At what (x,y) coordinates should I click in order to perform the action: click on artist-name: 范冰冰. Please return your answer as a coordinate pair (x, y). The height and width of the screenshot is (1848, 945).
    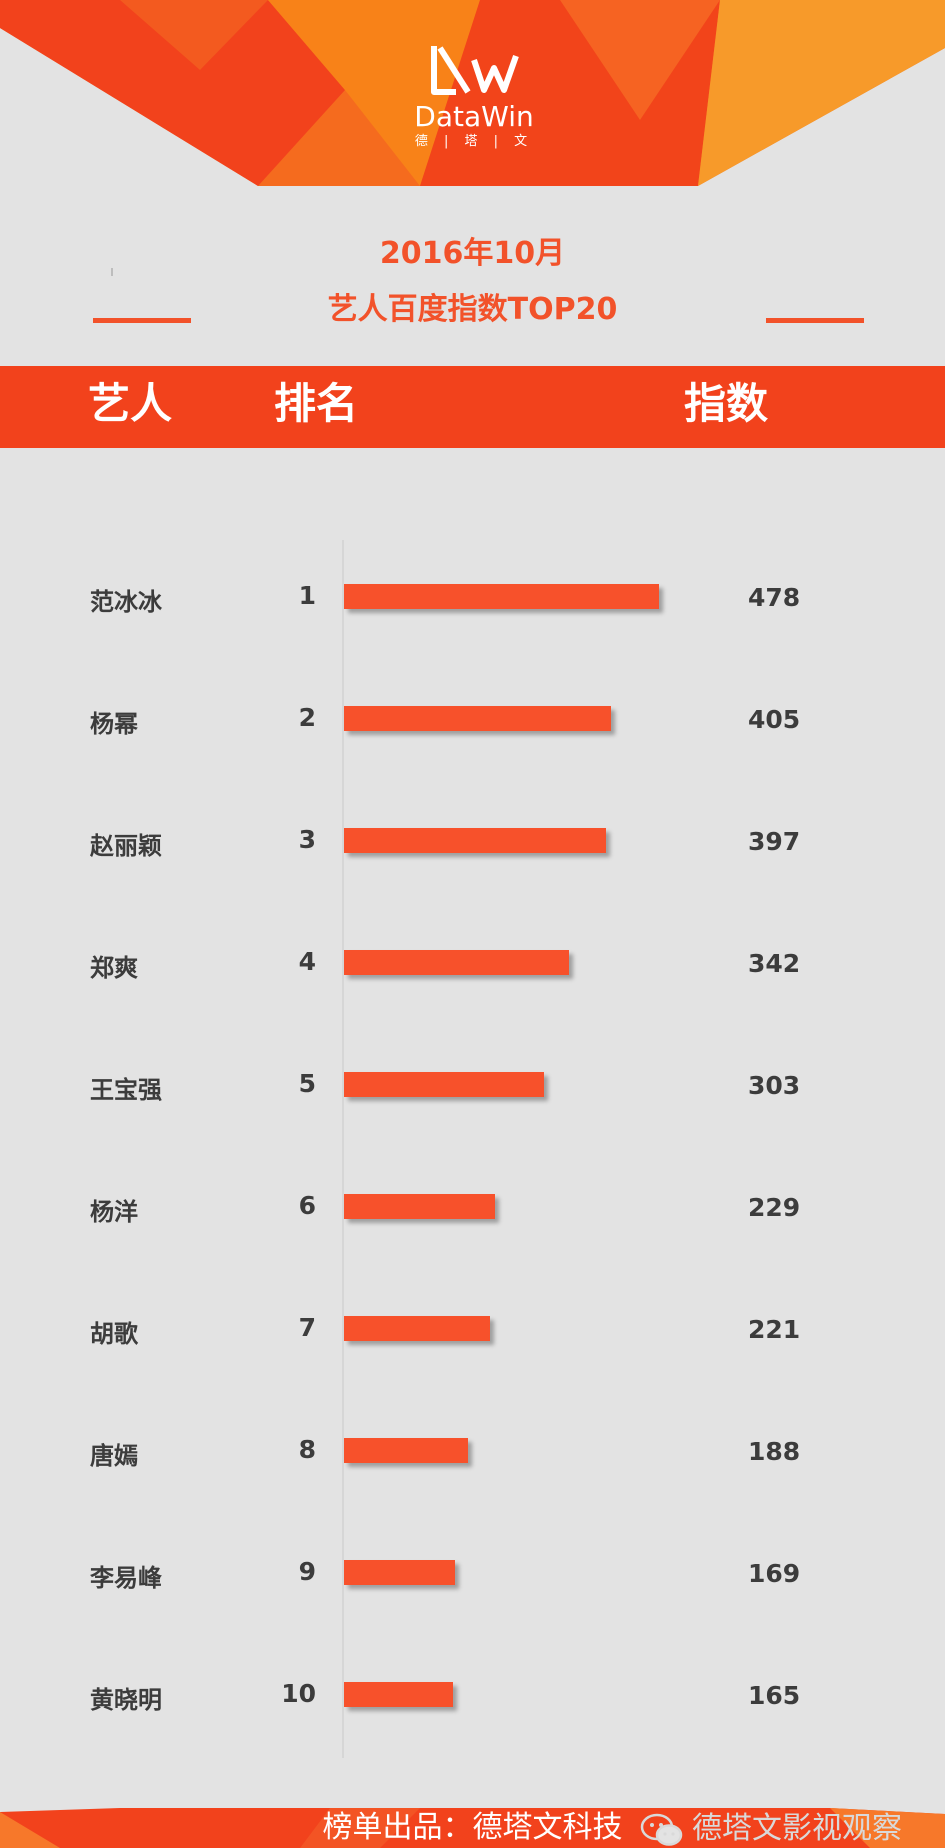
    Looking at the image, I should click on (126, 602).